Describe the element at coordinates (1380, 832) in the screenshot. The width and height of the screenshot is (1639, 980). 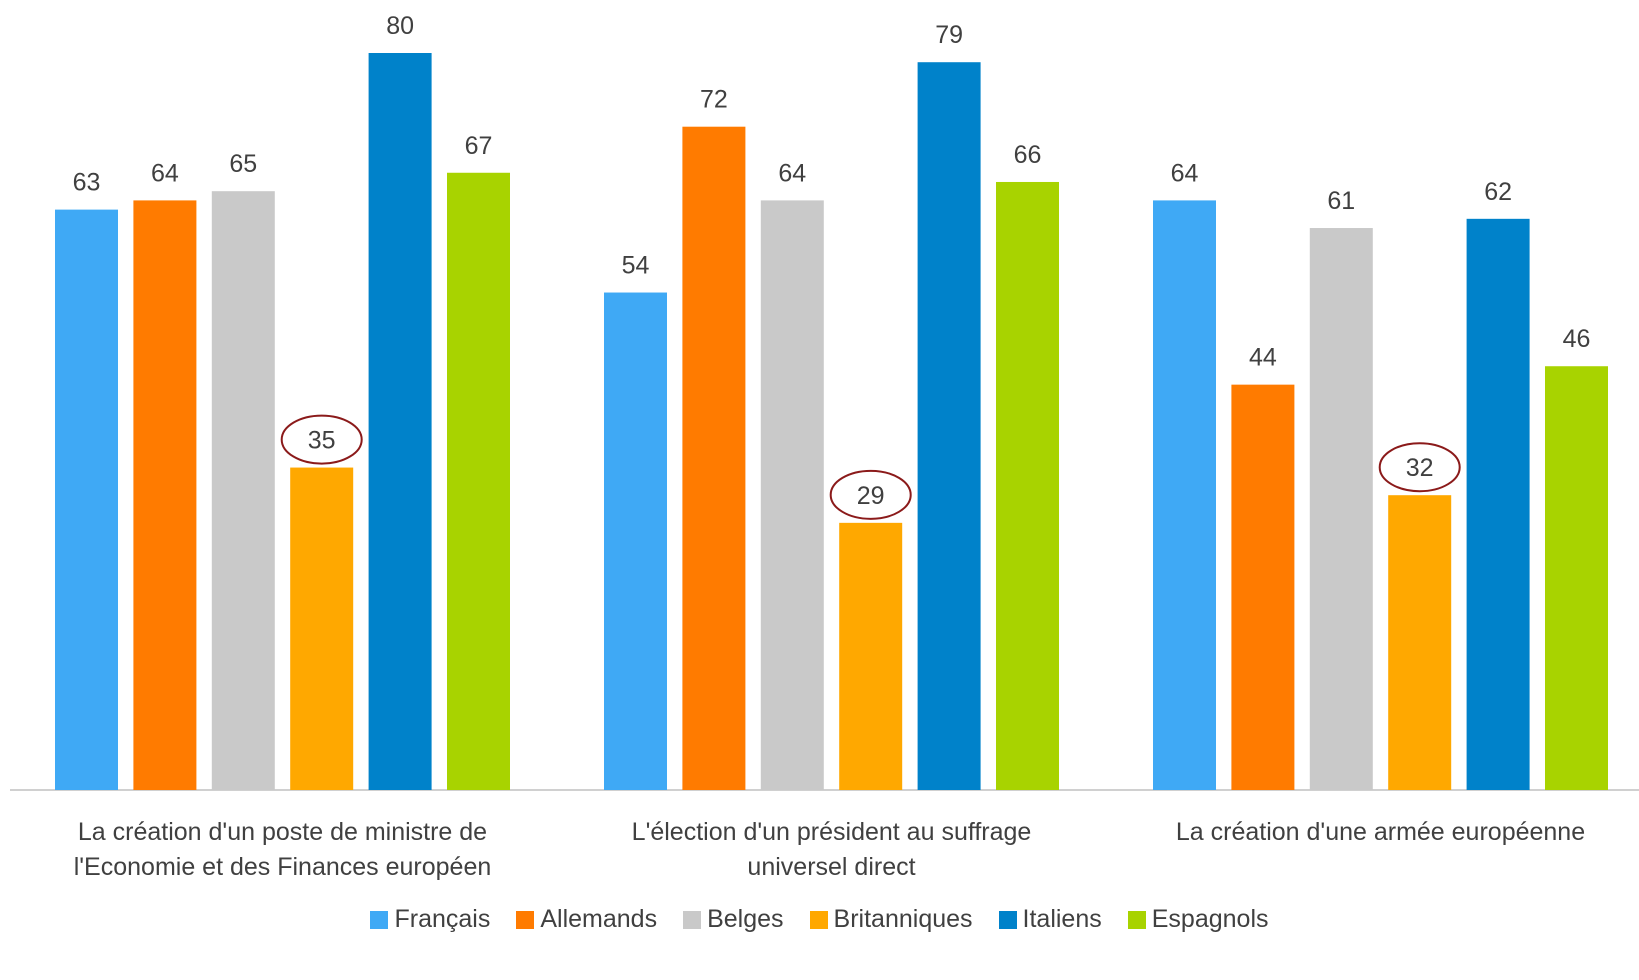
I see `x-tick-label: La création d'une armée européenne` at that location.